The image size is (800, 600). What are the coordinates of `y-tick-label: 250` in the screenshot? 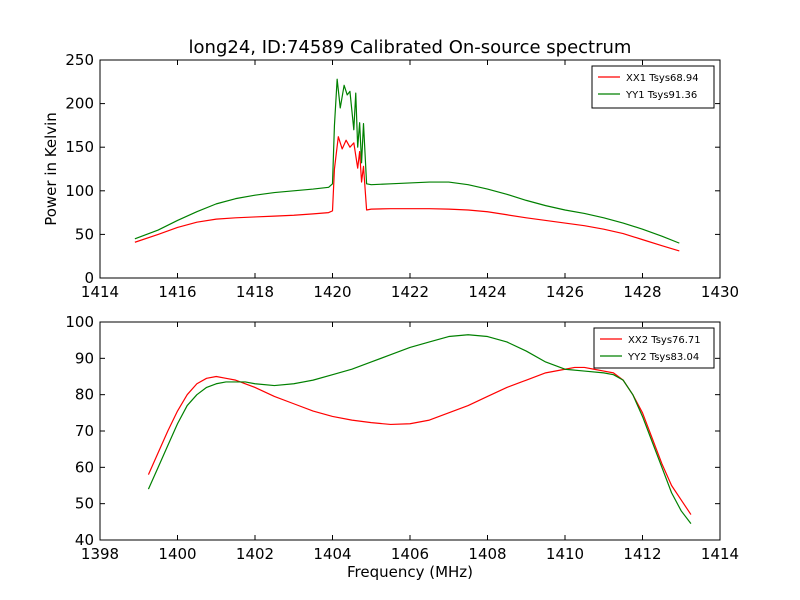 It's located at (79, 60).